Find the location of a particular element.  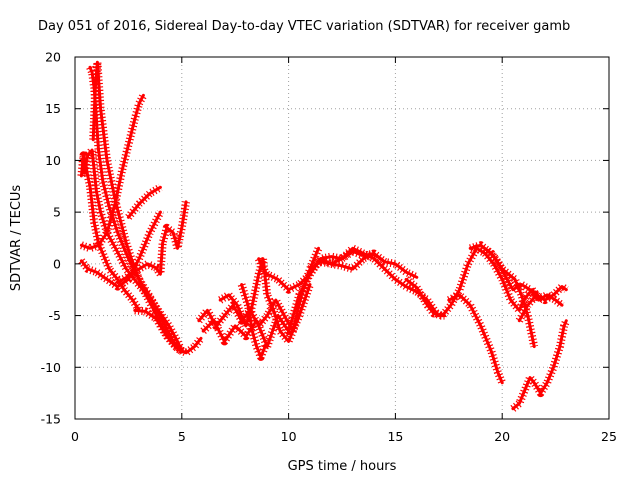

y-tick-label: 10 is located at coordinates (53, 160).